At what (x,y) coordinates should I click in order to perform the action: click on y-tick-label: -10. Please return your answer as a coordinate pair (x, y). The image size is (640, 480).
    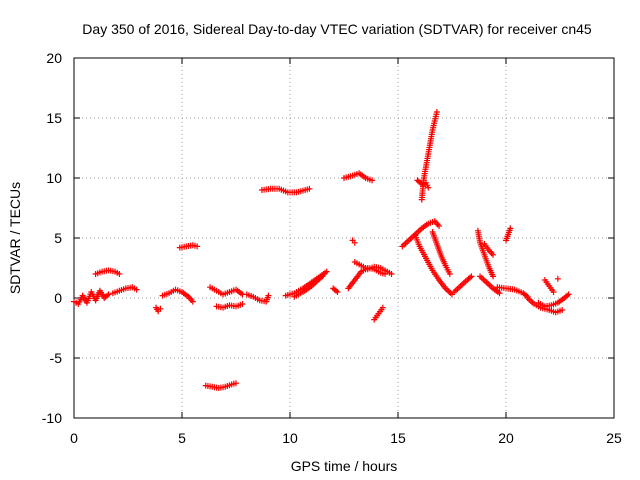
    Looking at the image, I should click on (52, 418).